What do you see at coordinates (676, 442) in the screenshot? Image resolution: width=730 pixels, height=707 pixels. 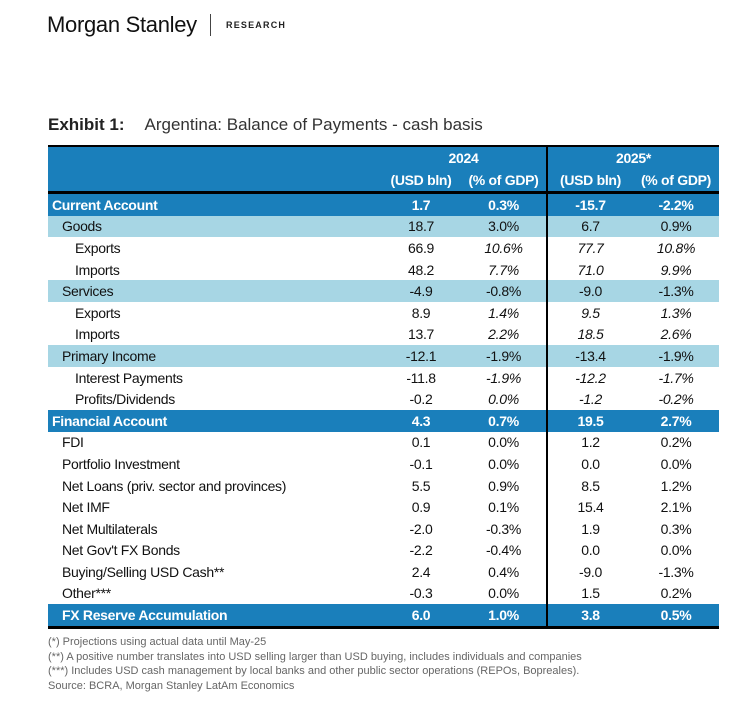 I see `value-cell: 0.2%` at bounding box center [676, 442].